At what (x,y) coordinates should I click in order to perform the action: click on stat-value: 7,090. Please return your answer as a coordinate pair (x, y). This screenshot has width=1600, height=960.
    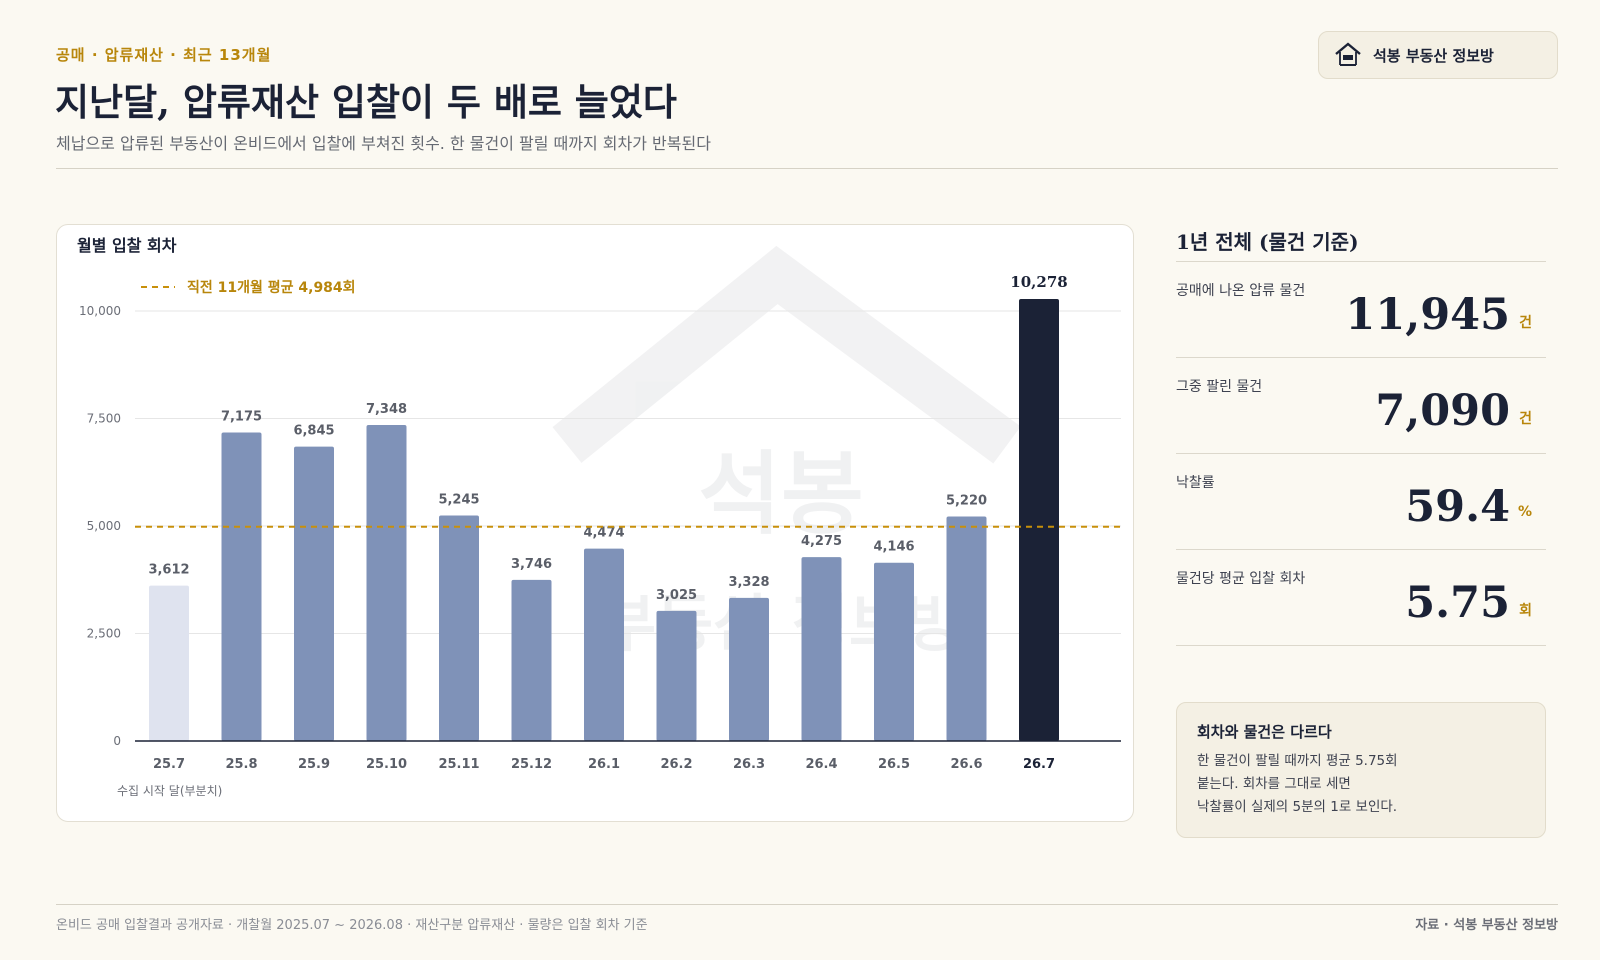
    Looking at the image, I should click on (1442, 411).